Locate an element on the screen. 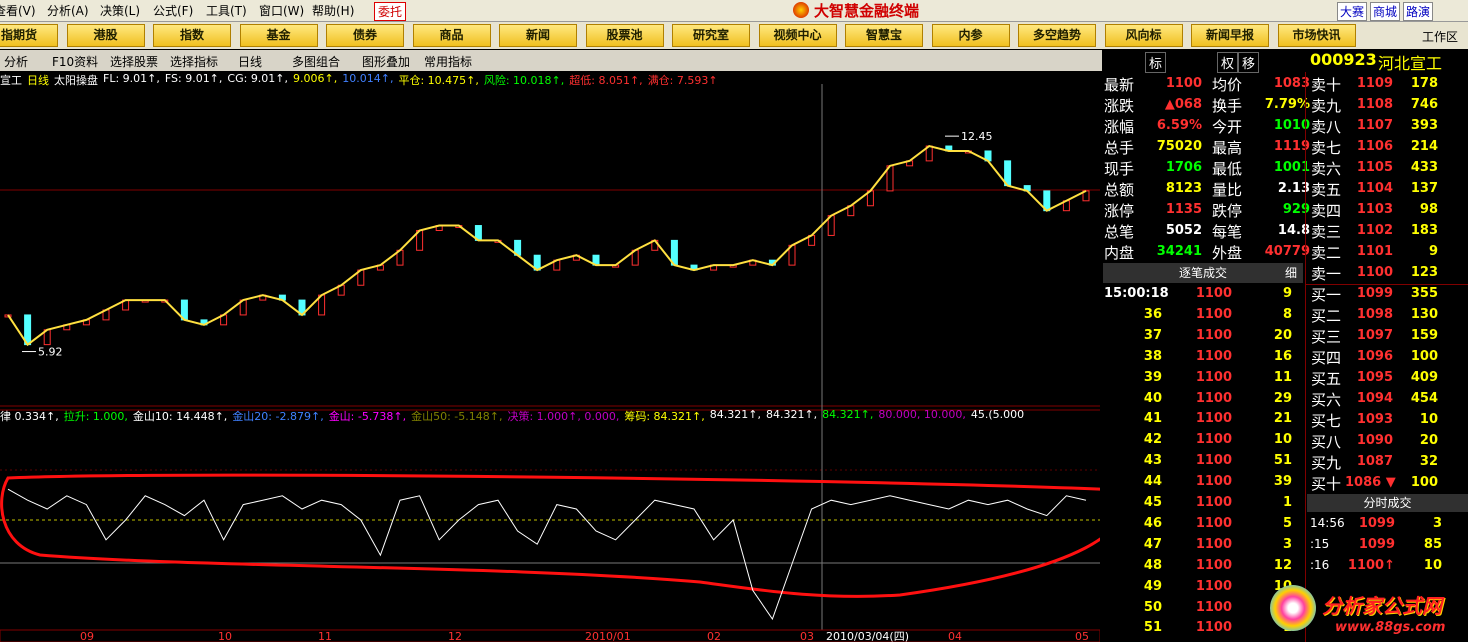 The height and width of the screenshot is (642, 1468). nav-button: 股票池 is located at coordinates (624, 35).